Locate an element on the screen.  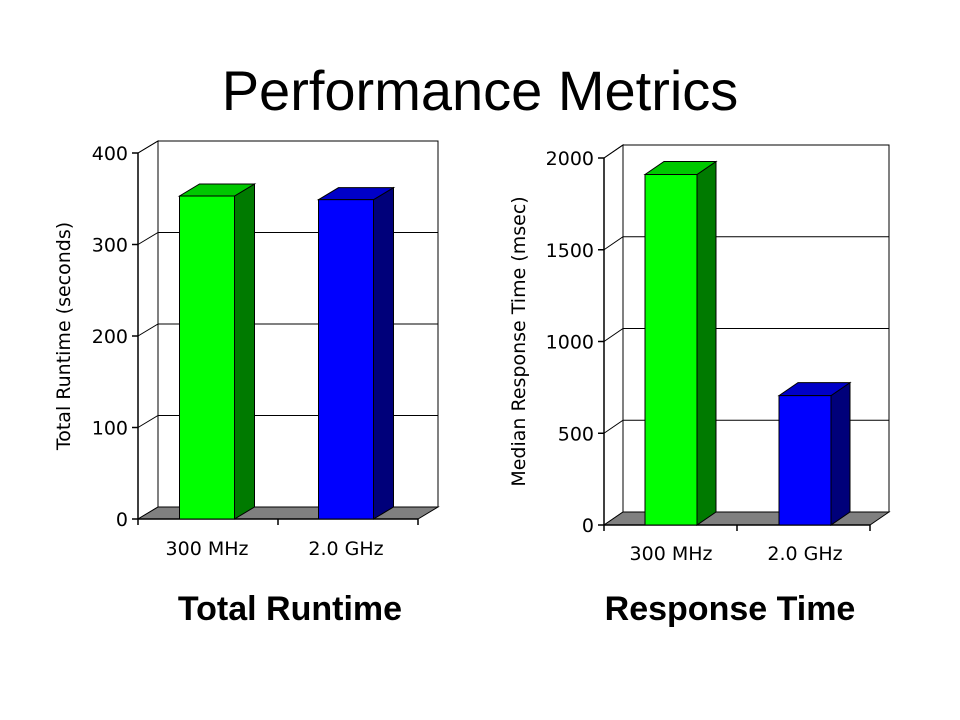
runtime-caption: Total Runtime is located at coordinates (290, 609).